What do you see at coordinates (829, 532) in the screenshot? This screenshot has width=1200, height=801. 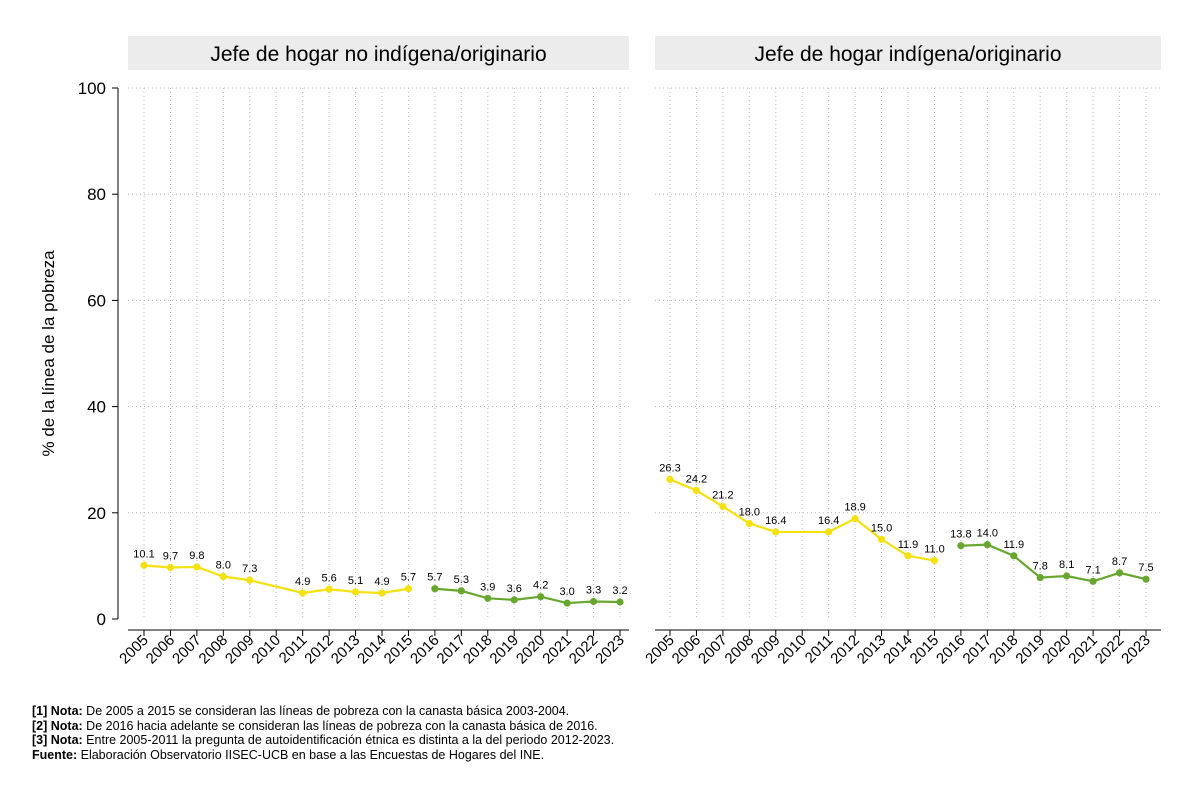 I see `data-point-2011` at bounding box center [829, 532].